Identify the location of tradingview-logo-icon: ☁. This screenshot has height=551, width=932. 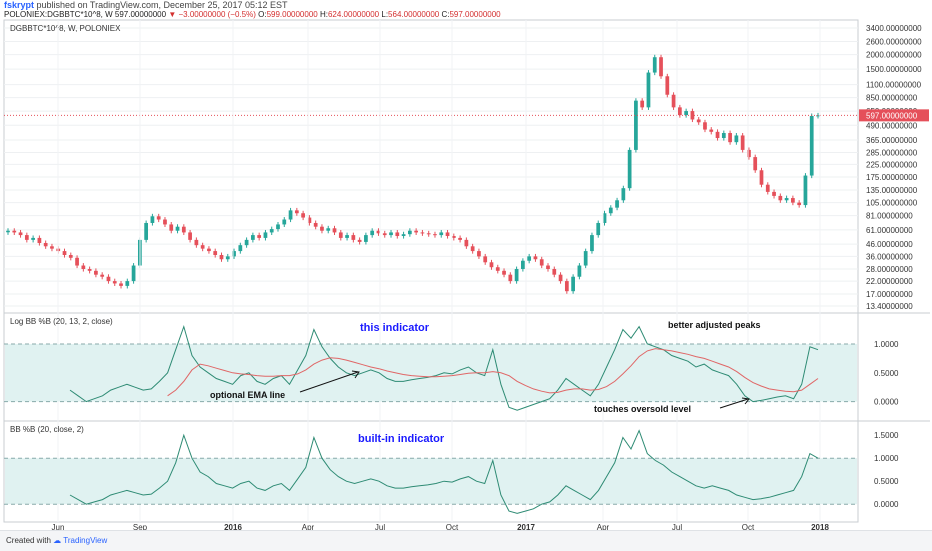
(57, 540).